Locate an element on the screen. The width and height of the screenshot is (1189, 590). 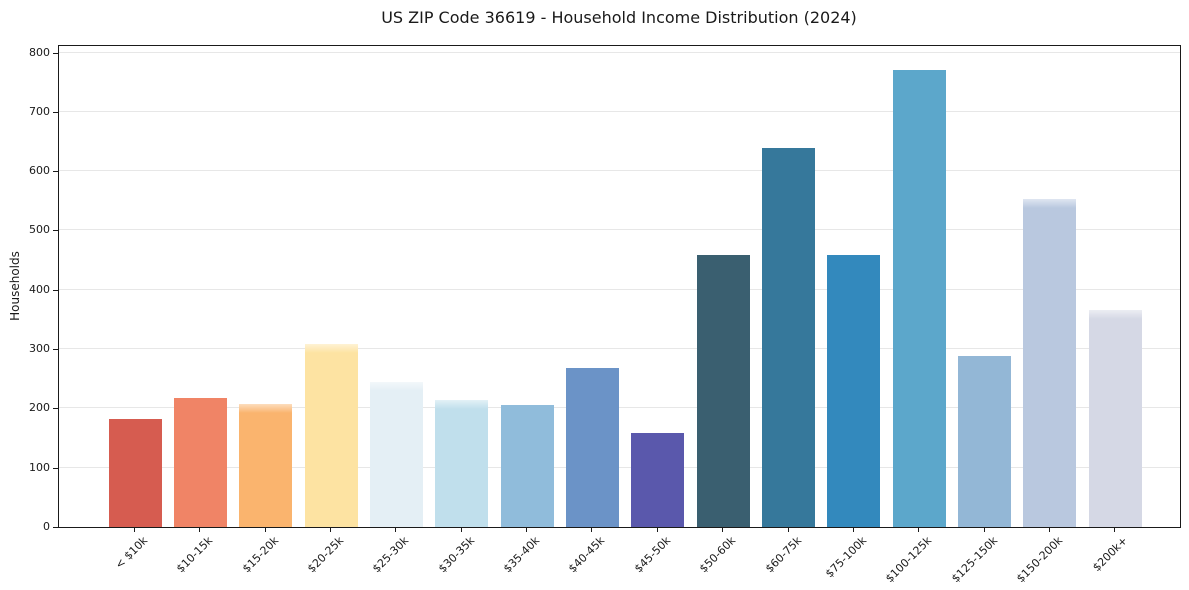
bar-150-200k is located at coordinates (1049, 363).